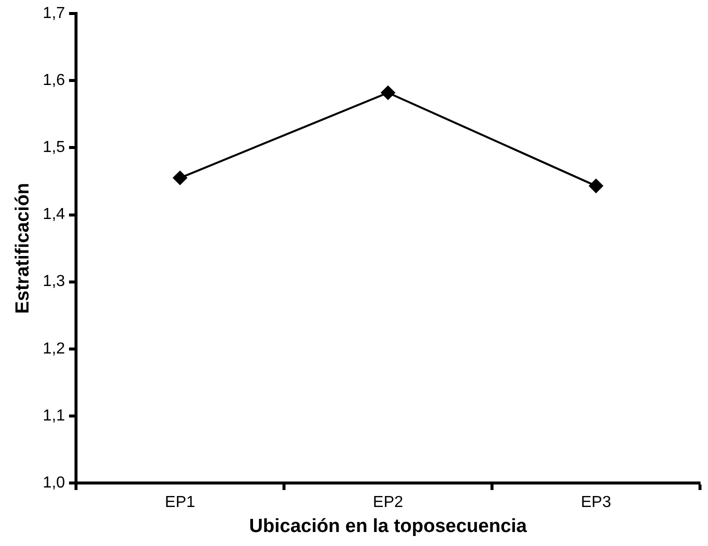 Image resolution: width=708 pixels, height=546 pixels. I want to click on y-tick-label: 1,2, so click(54, 349).